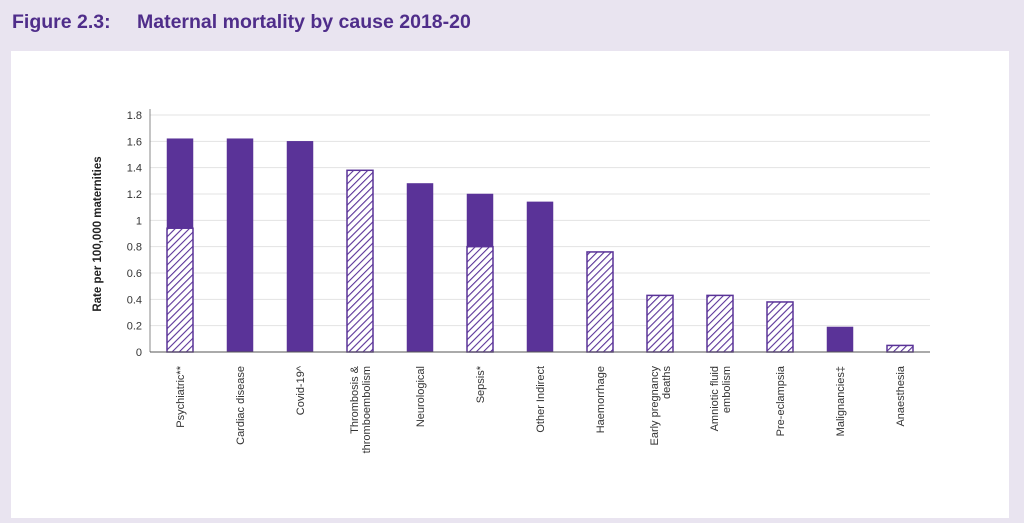  What do you see at coordinates (601, 399) in the screenshot?
I see `x-tick-label: Haemorrhage` at bounding box center [601, 399].